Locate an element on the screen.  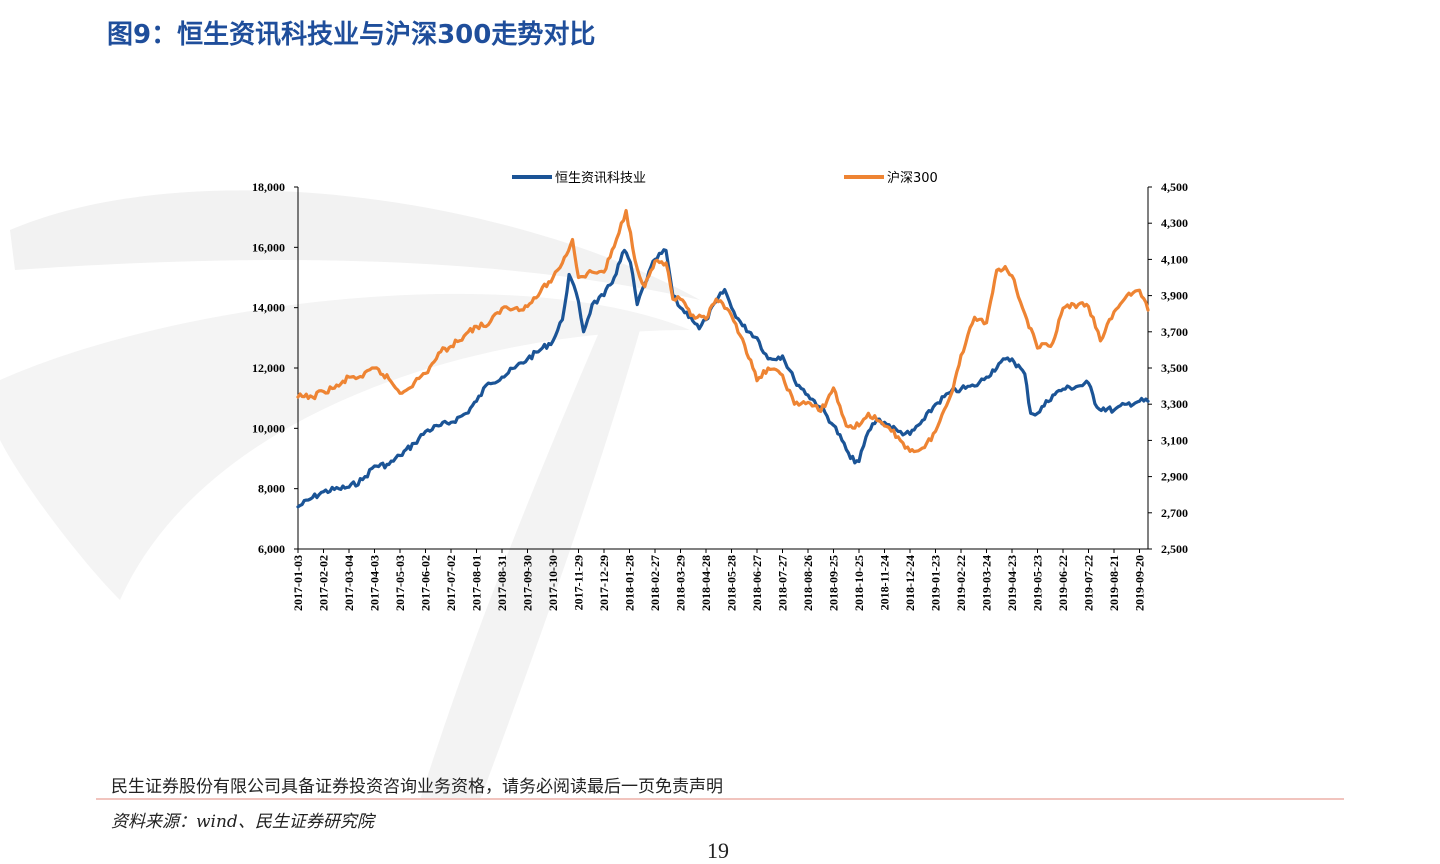
x-tick-label: 2018-01-28 is located at coordinates (630, 583).